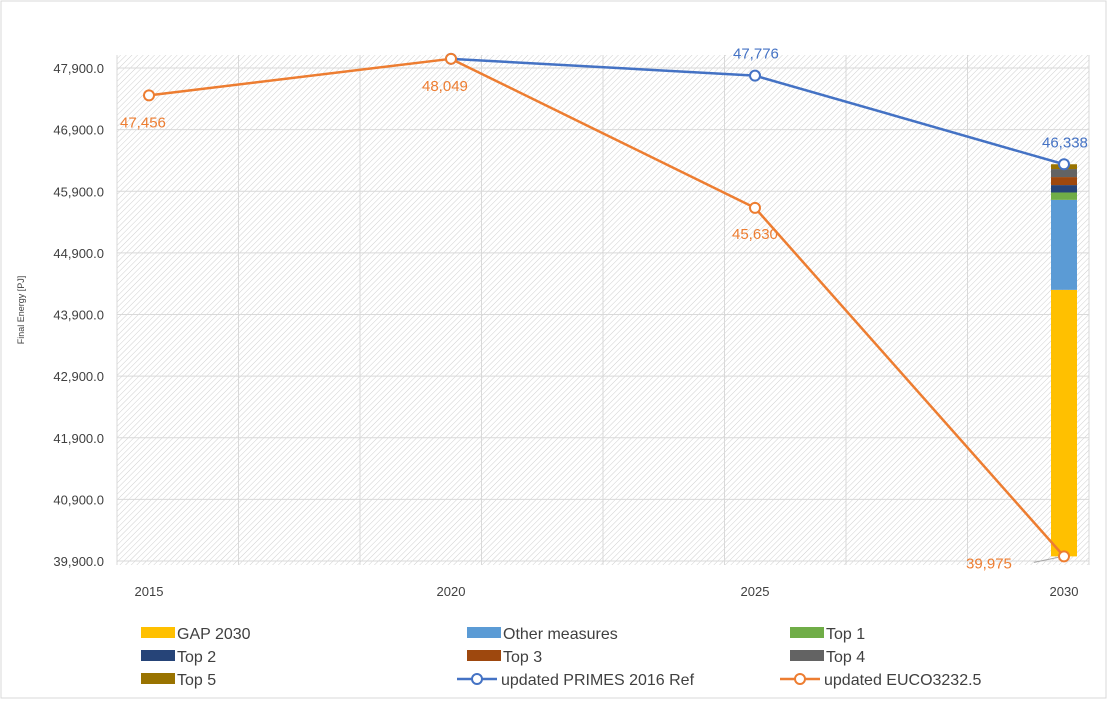 The width and height of the screenshot is (1107, 704). Describe the element at coordinates (149, 591) in the screenshot. I see `x-tick-label: 2015` at that location.